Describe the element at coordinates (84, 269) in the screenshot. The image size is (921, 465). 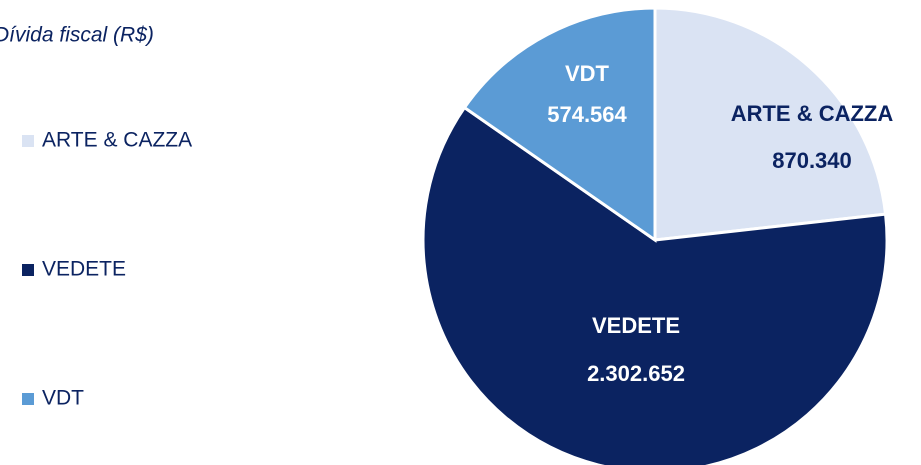
I see `legend-label: VEDETE` at that location.